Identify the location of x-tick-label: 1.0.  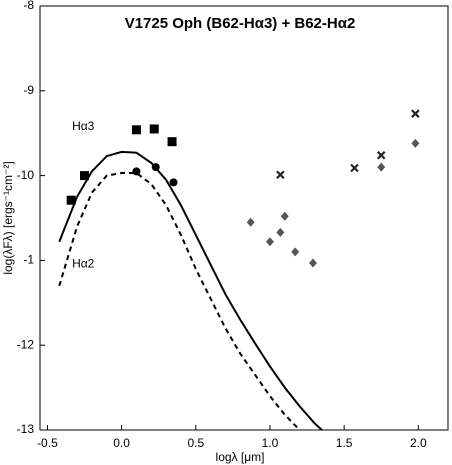
(270, 443).